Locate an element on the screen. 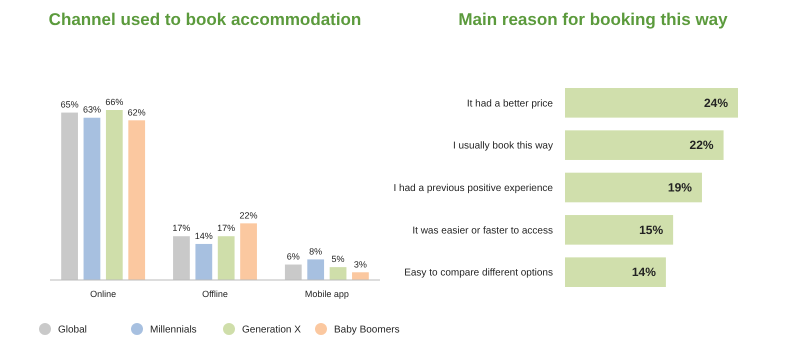 This screenshot has height=346, width=800. y-tick-label: I had a previous positive experience is located at coordinates (473, 188).